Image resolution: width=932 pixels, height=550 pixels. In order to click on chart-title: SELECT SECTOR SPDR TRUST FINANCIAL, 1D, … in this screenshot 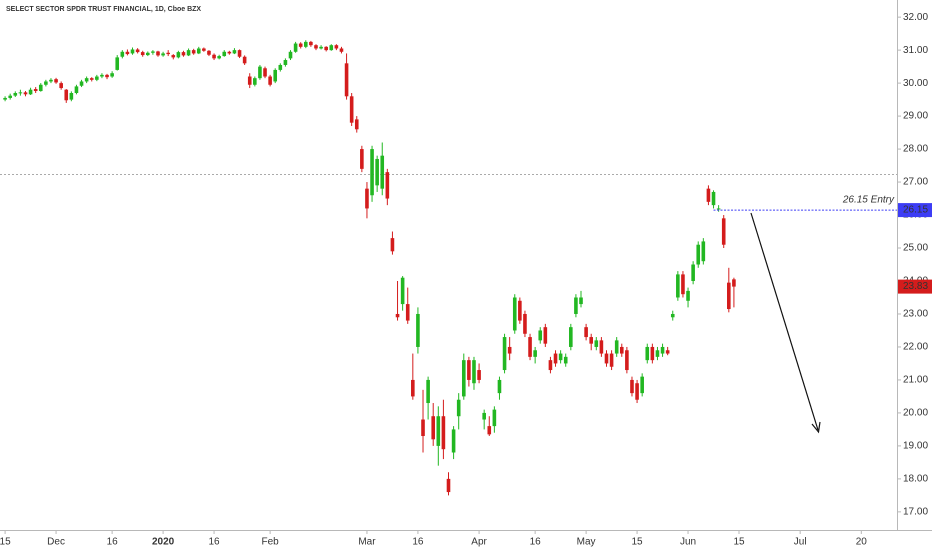, I will do `click(103, 9)`.